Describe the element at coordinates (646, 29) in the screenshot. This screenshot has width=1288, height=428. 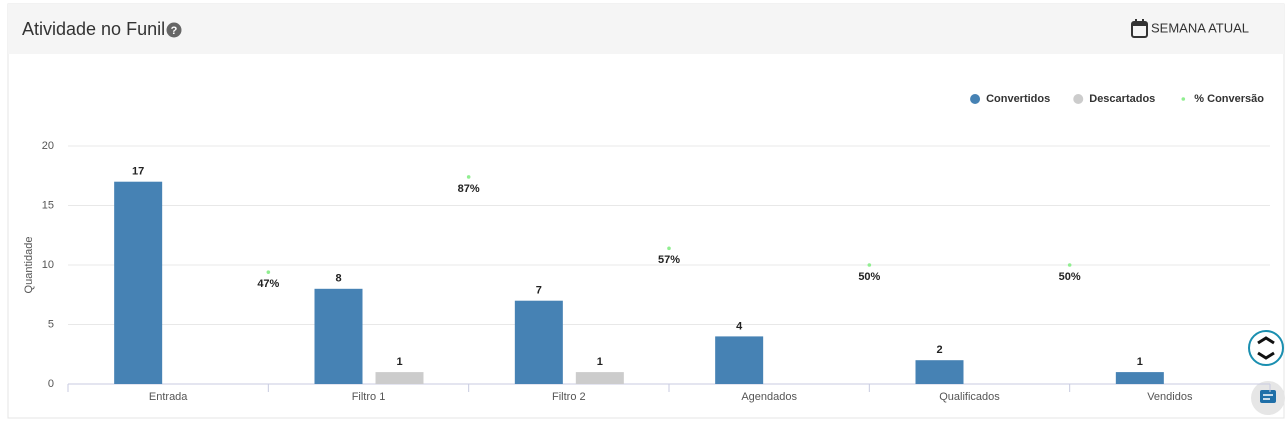
I see `card-header` at that location.